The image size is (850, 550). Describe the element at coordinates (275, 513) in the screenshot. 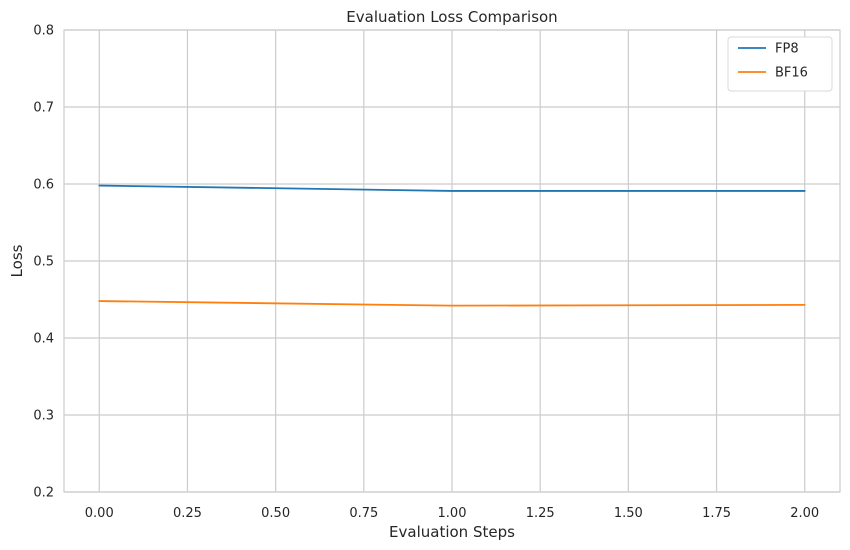

I see `x-tick-label: 0.50` at that location.